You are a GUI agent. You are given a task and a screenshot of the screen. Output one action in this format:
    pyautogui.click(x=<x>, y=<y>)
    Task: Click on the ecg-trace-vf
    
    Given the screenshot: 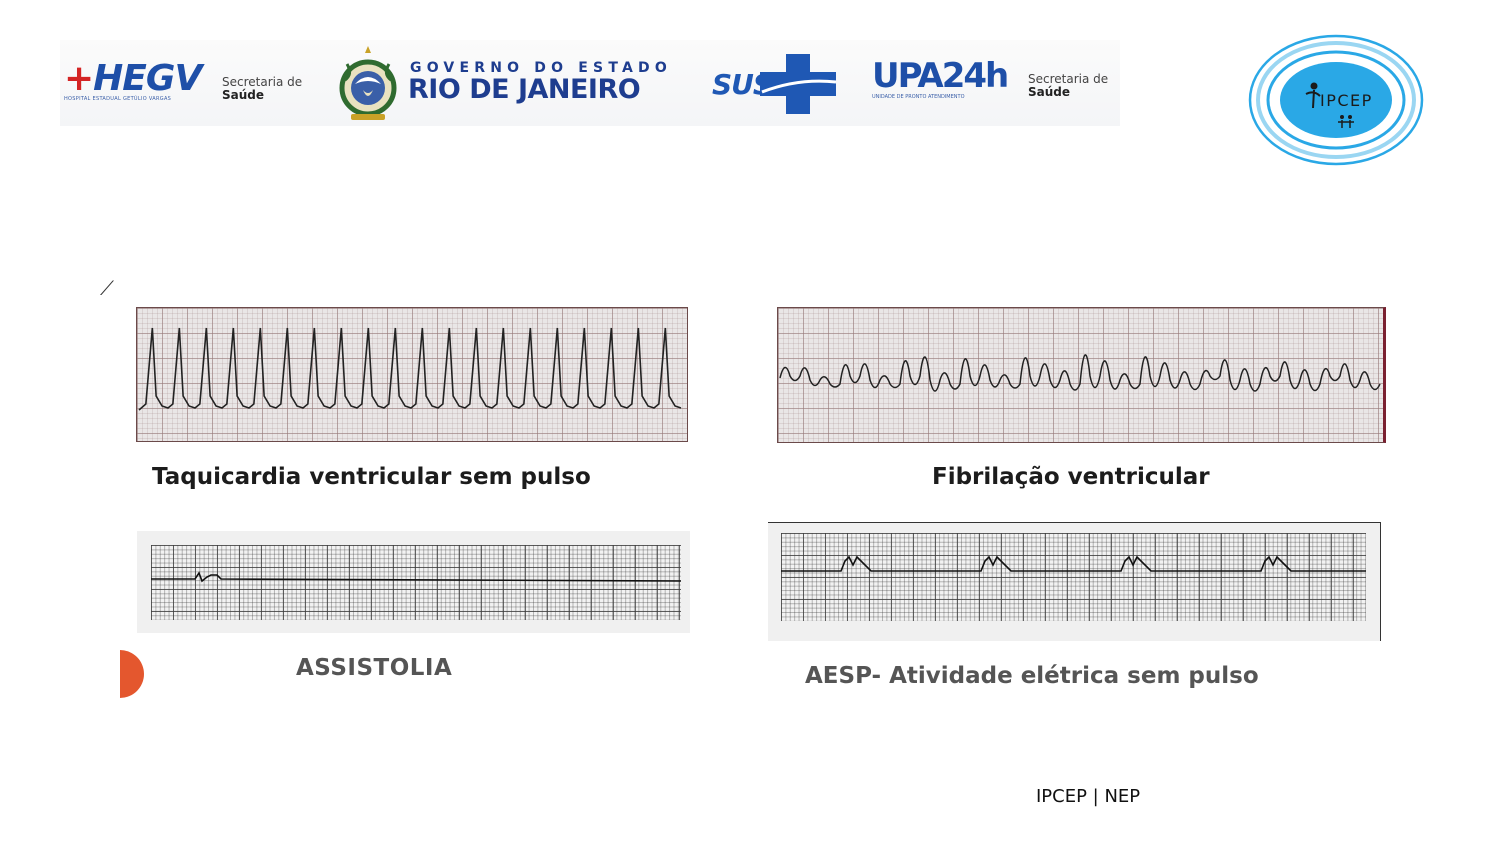 What is the action you would take?
    pyautogui.click(x=1080, y=373)
    